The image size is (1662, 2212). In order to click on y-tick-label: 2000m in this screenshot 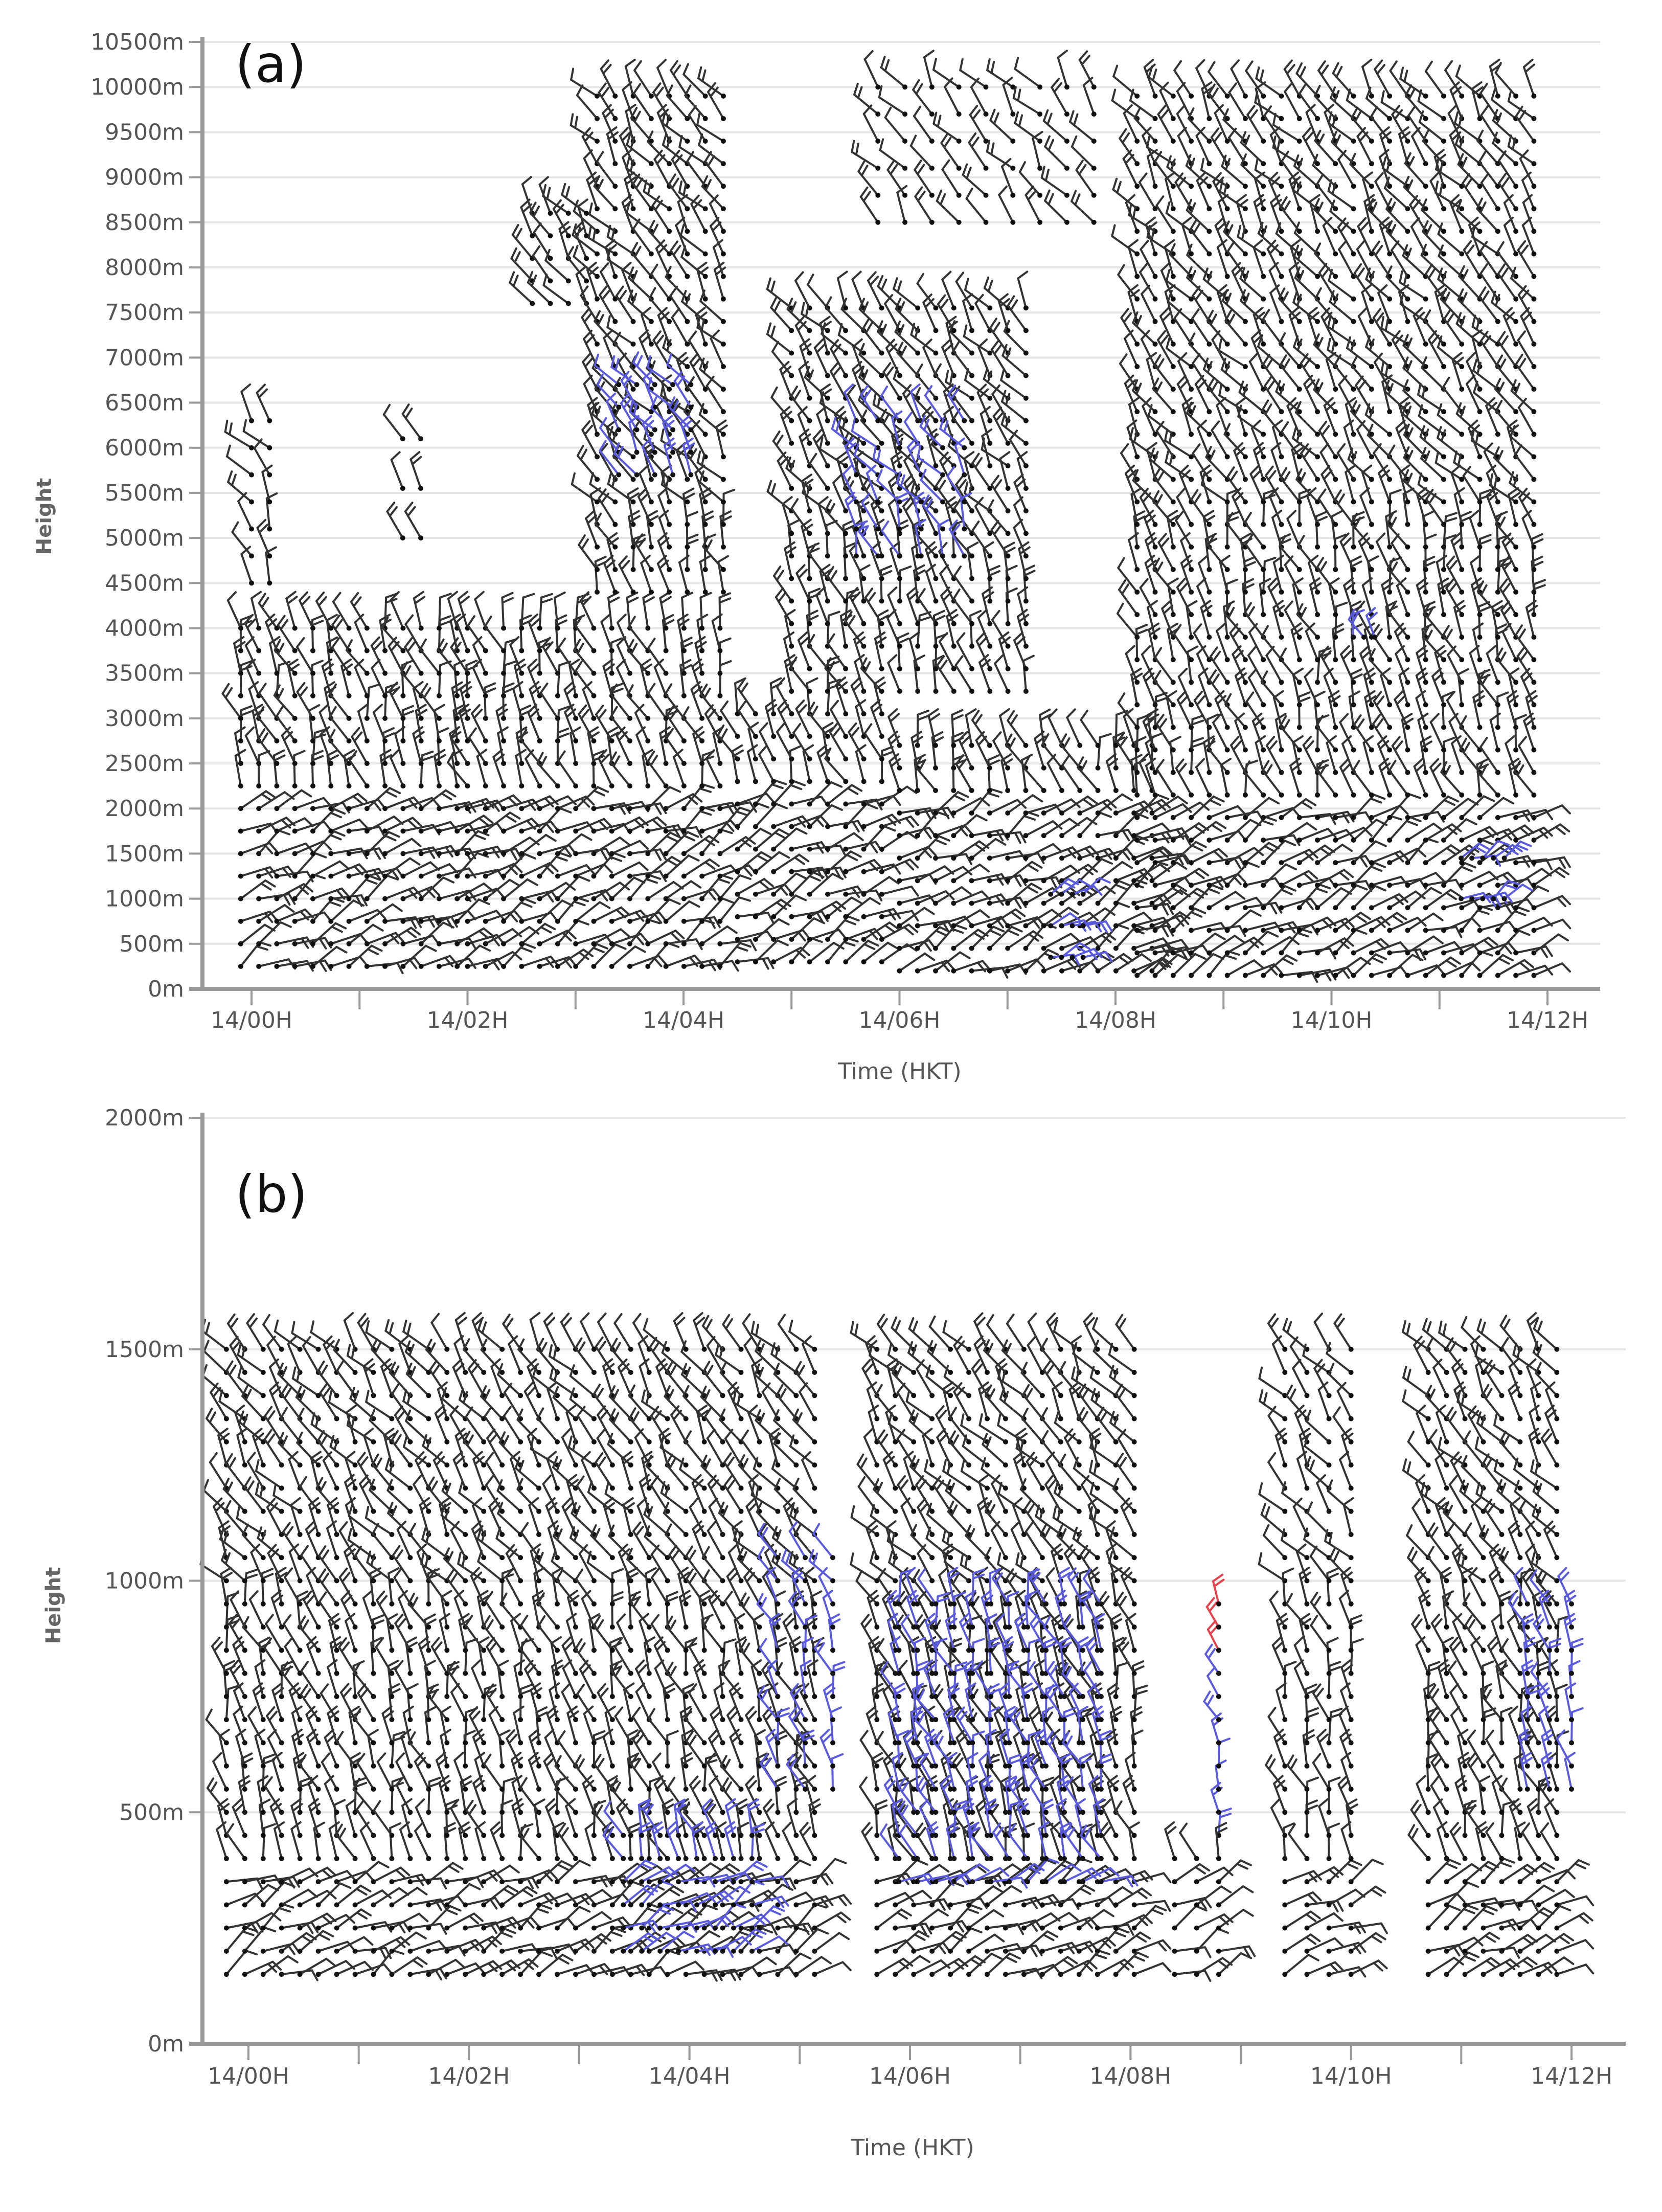, I will do `click(144, 809)`.